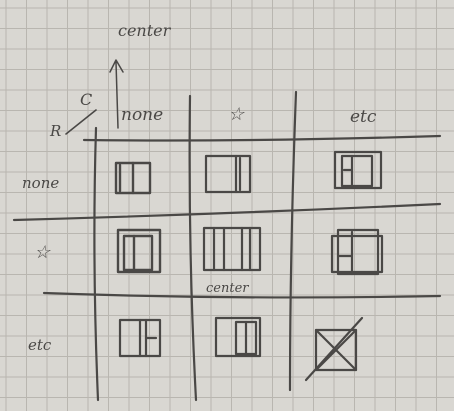 The width and height of the screenshot is (454, 411). Describe the element at coordinates (142, 115) in the screenshot. I see `column-header-none: none` at that location.